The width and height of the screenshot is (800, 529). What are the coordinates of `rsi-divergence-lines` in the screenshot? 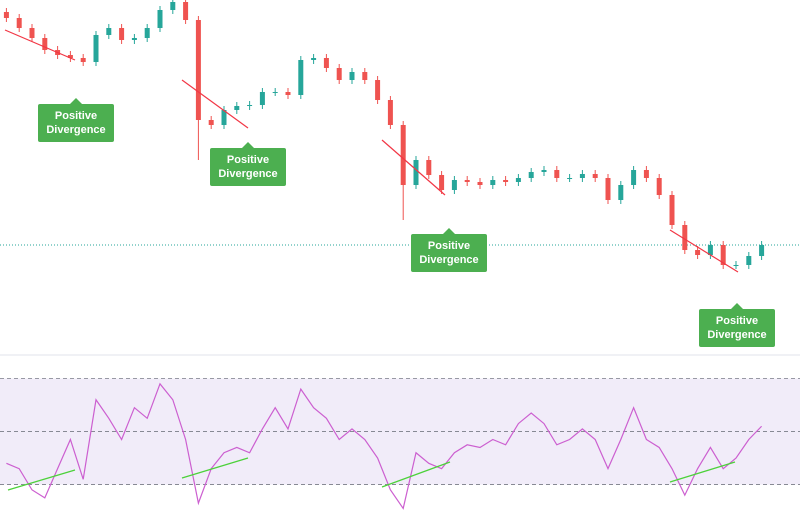 It's located at (371, 474).